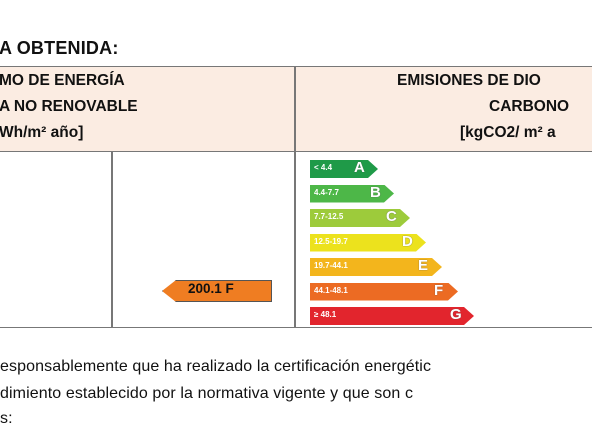 This screenshot has width=592, height=444. I want to click on rating-range-label: 19.7-44.1, so click(331, 265).